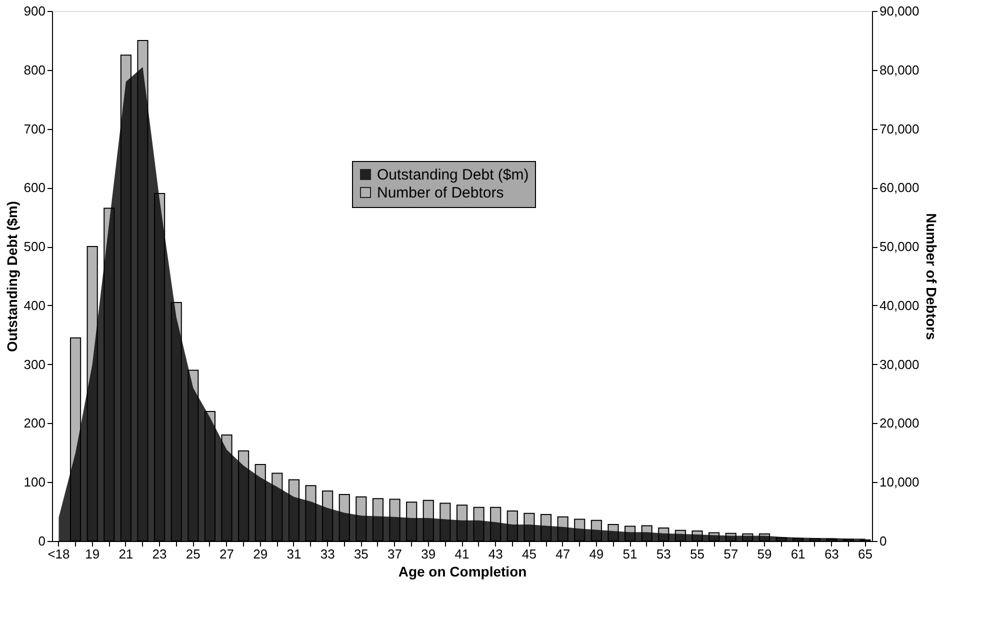 The image size is (988, 631). Describe the element at coordinates (35, 70) in the screenshot. I see `y-tick-label: 800` at that location.